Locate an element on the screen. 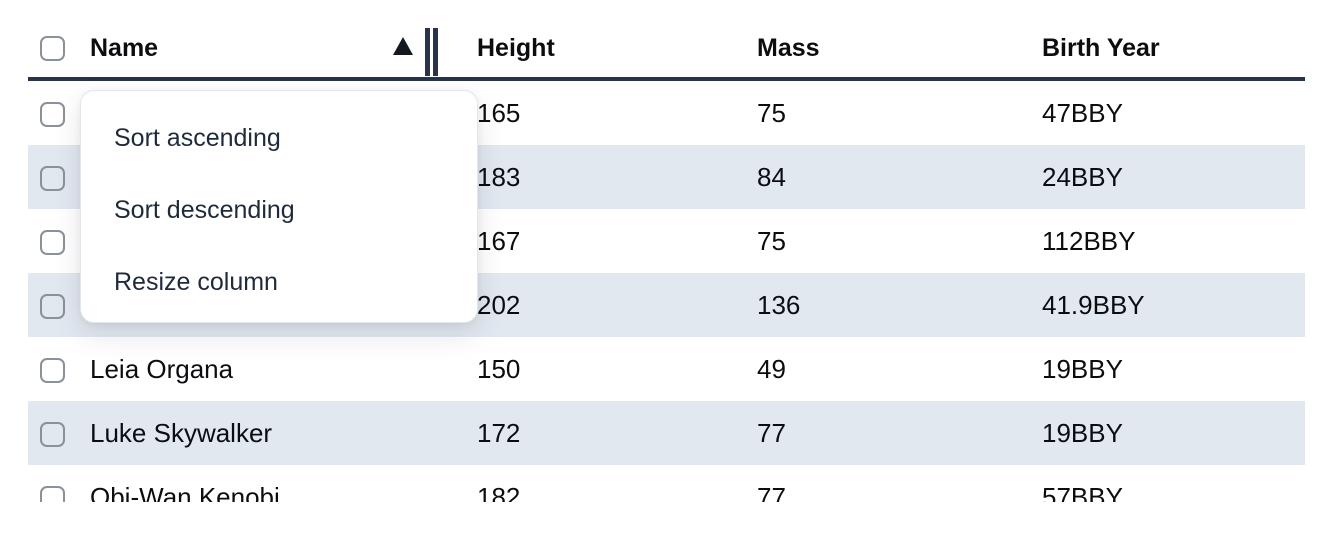  column-resize-handle is located at coordinates (431, 51).